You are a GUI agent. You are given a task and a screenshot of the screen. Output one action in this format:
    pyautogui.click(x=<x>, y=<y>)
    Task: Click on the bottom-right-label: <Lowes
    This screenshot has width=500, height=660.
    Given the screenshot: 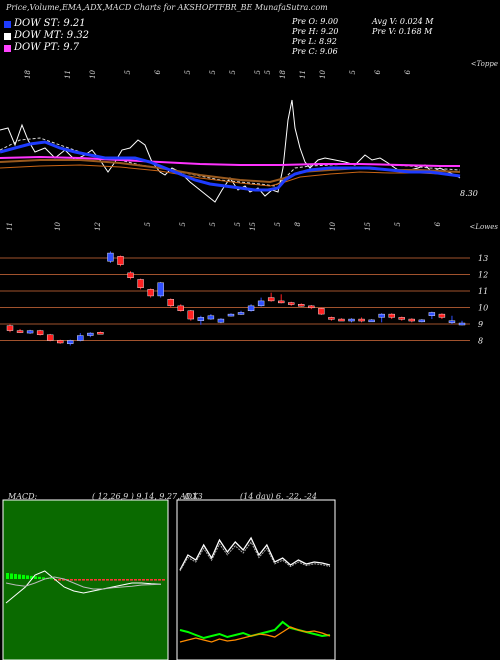 What is the action you would take?
    pyautogui.click(x=484, y=227)
    